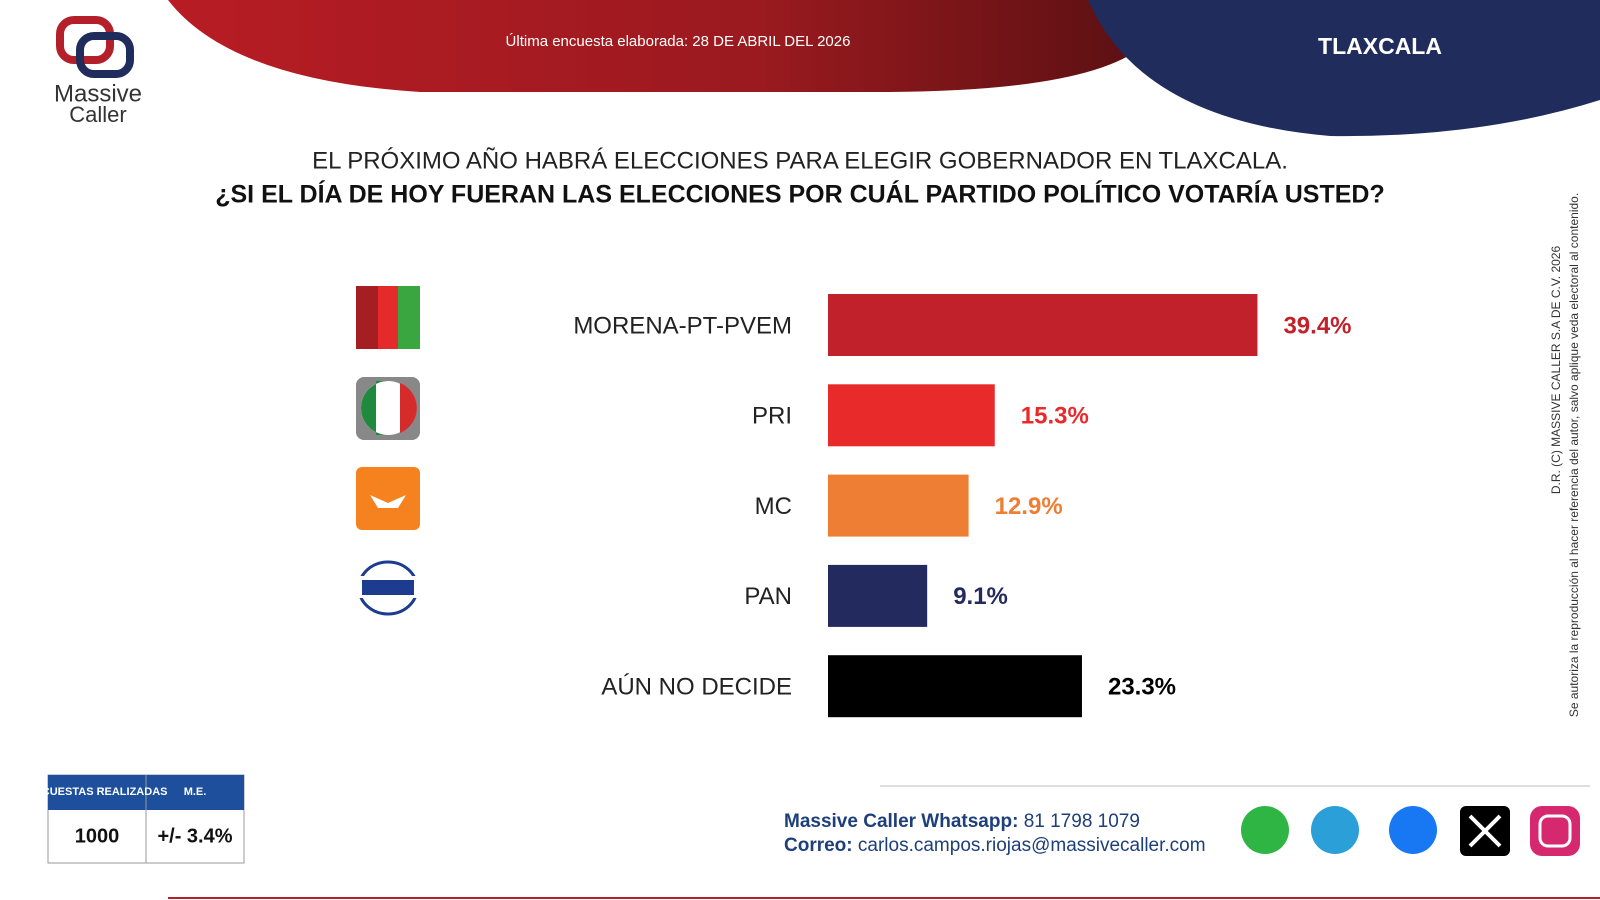 The height and width of the screenshot is (900, 1600). Describe the element at coordinates (1556, 370) in the screenshot. I see `legal-text: D.R. (C) MASSIVE CALLER S.A DE C.V. 2026` at that location.